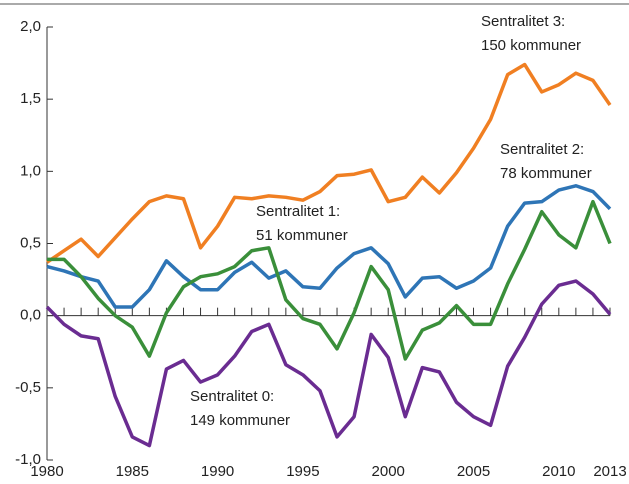 Image resolution: width=629 pixels, height=484 pixels. What do you see at coordinates (302, 471) in the screenshot?
I see `x-tick-label: 1995` at bounding box center [302, 471].